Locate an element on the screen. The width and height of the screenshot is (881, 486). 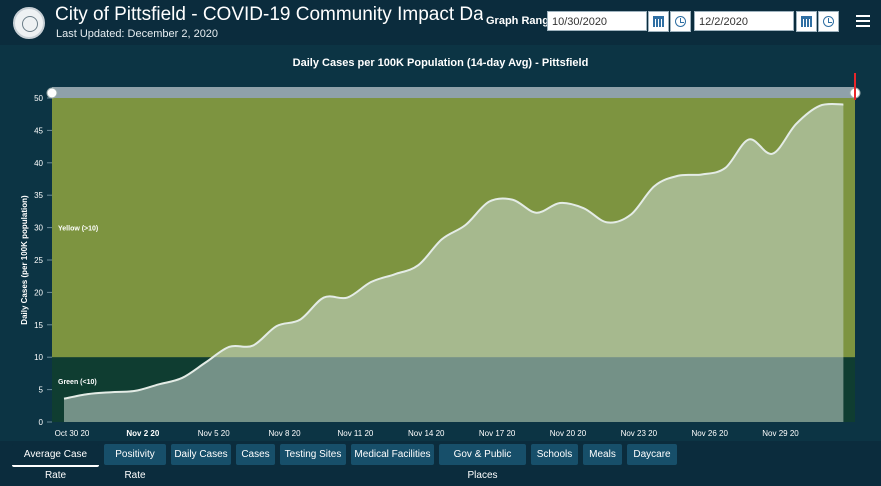
tab-testing-sites: Testing Sites is located at coordinates (313, 454).